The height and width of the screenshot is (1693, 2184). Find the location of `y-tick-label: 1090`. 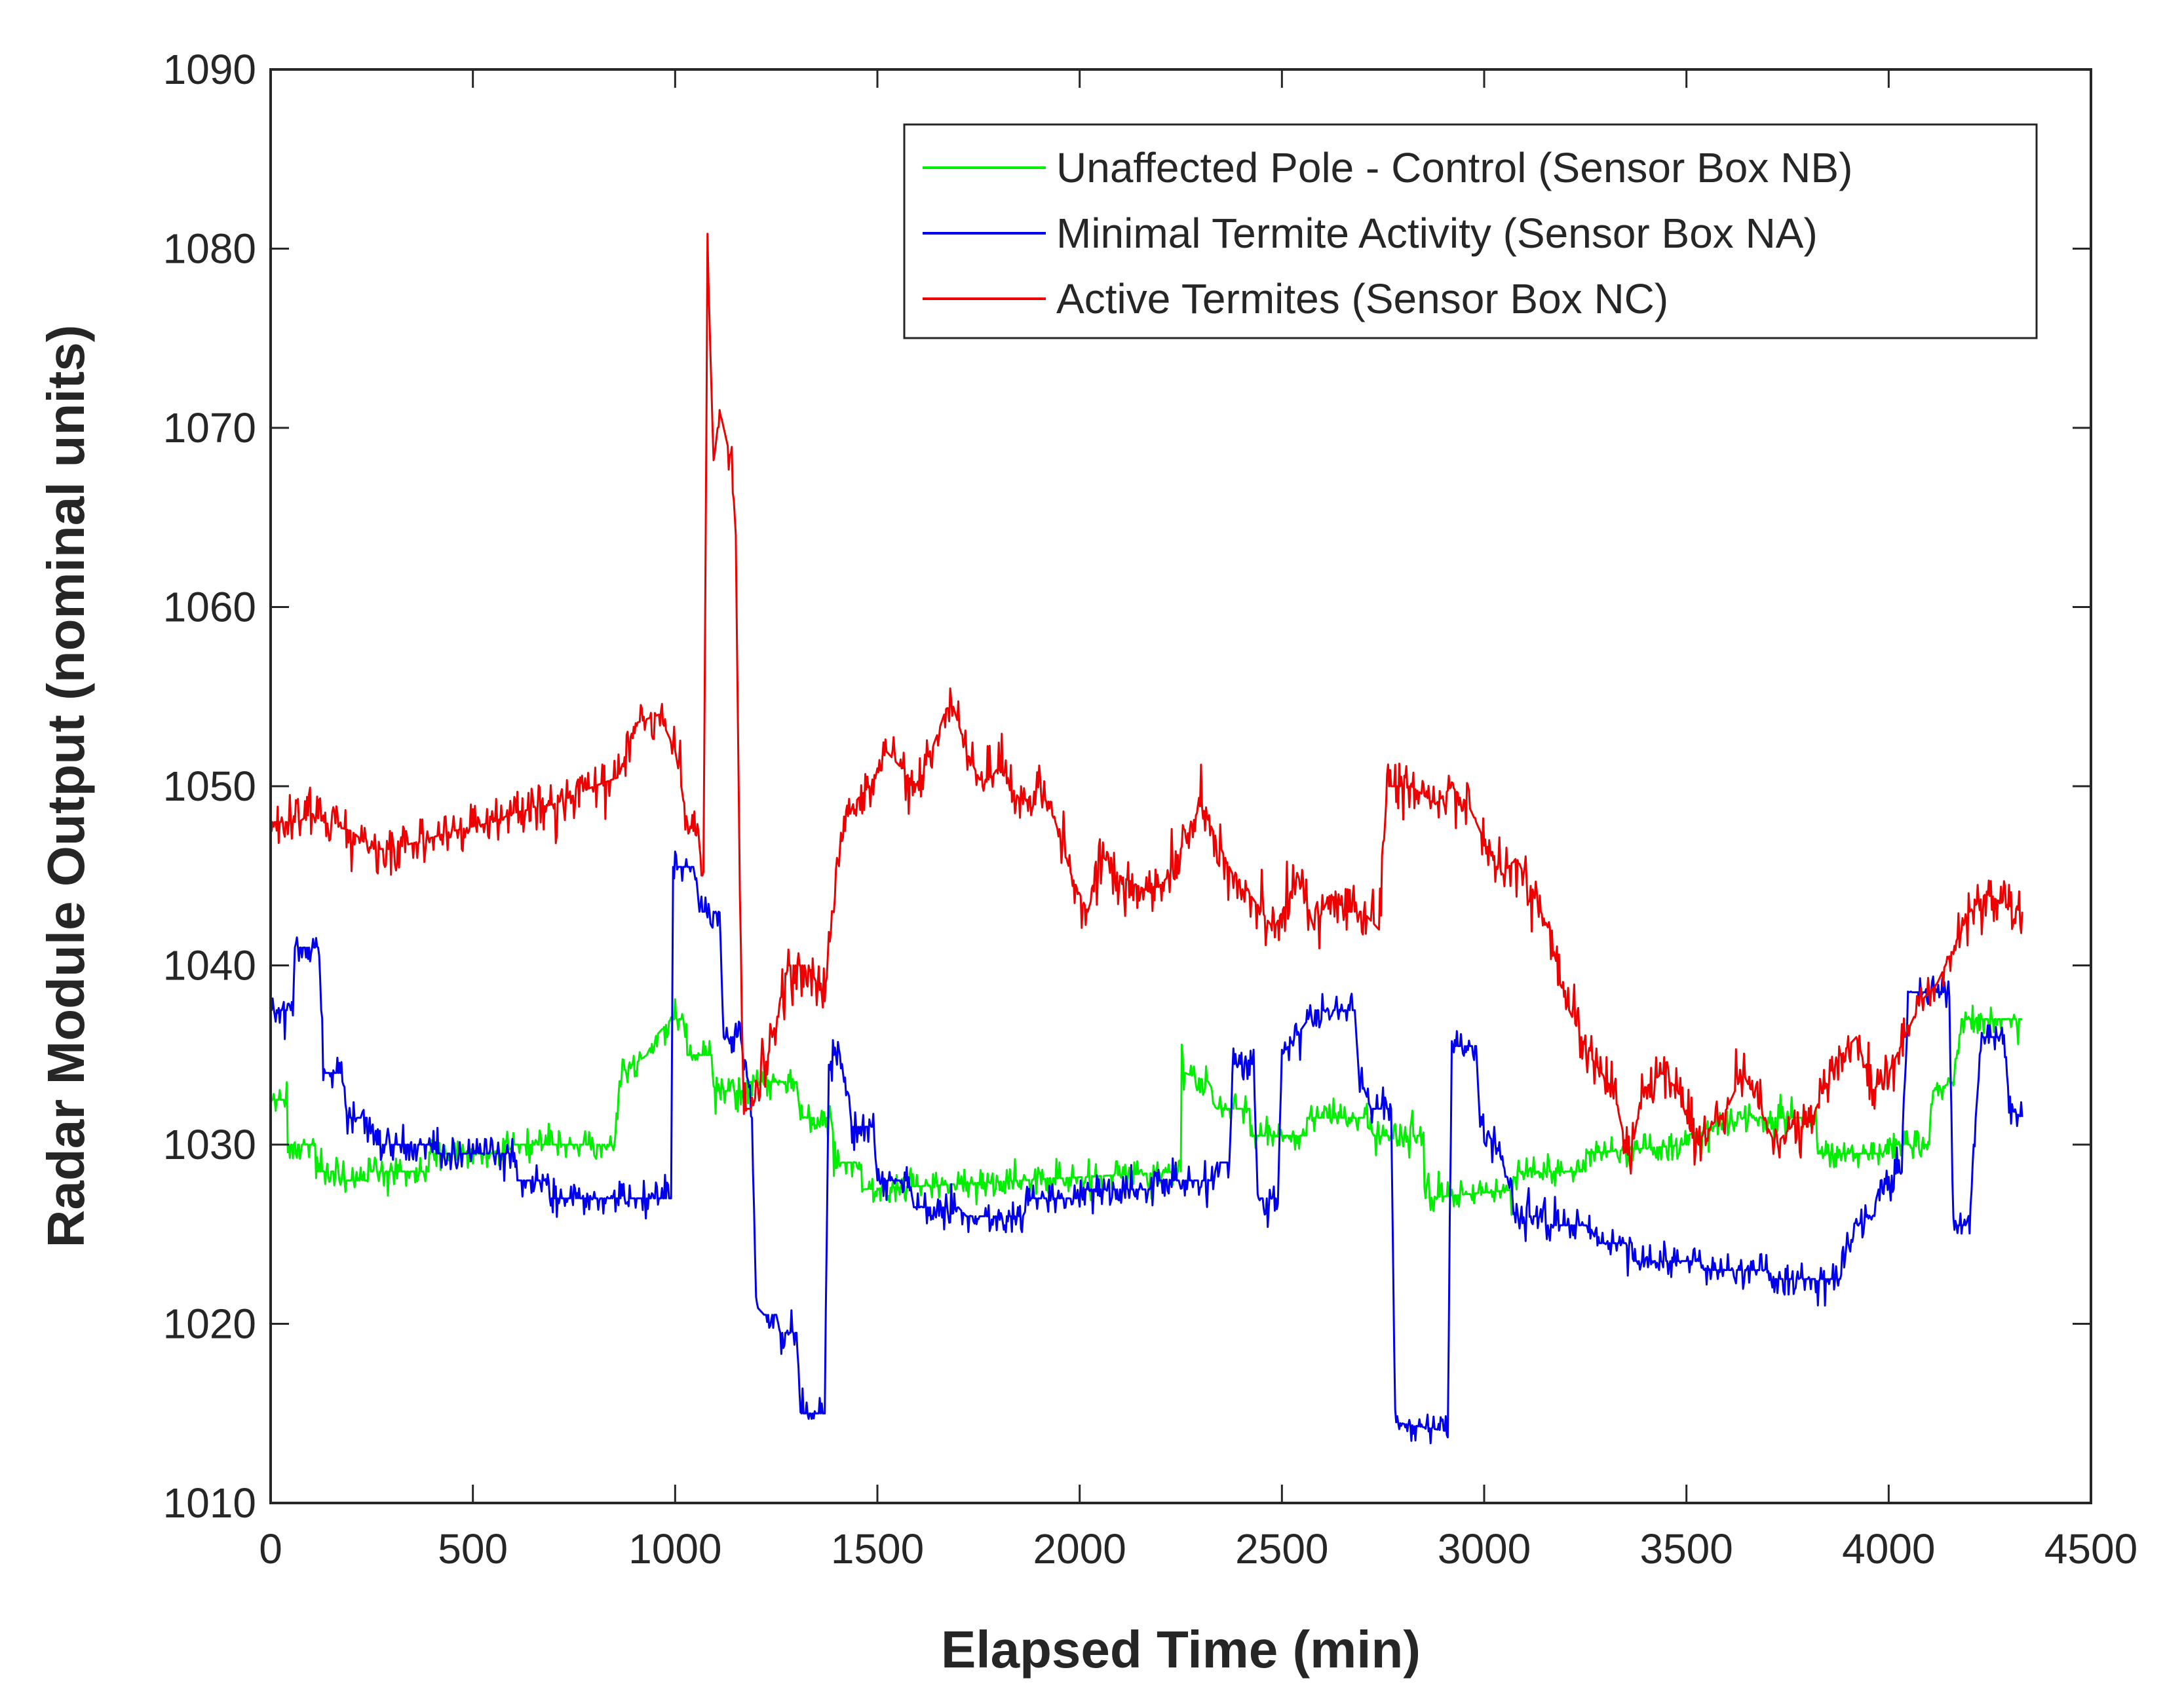

y-tick-label: 1090 is located at coordinates (209, 69).